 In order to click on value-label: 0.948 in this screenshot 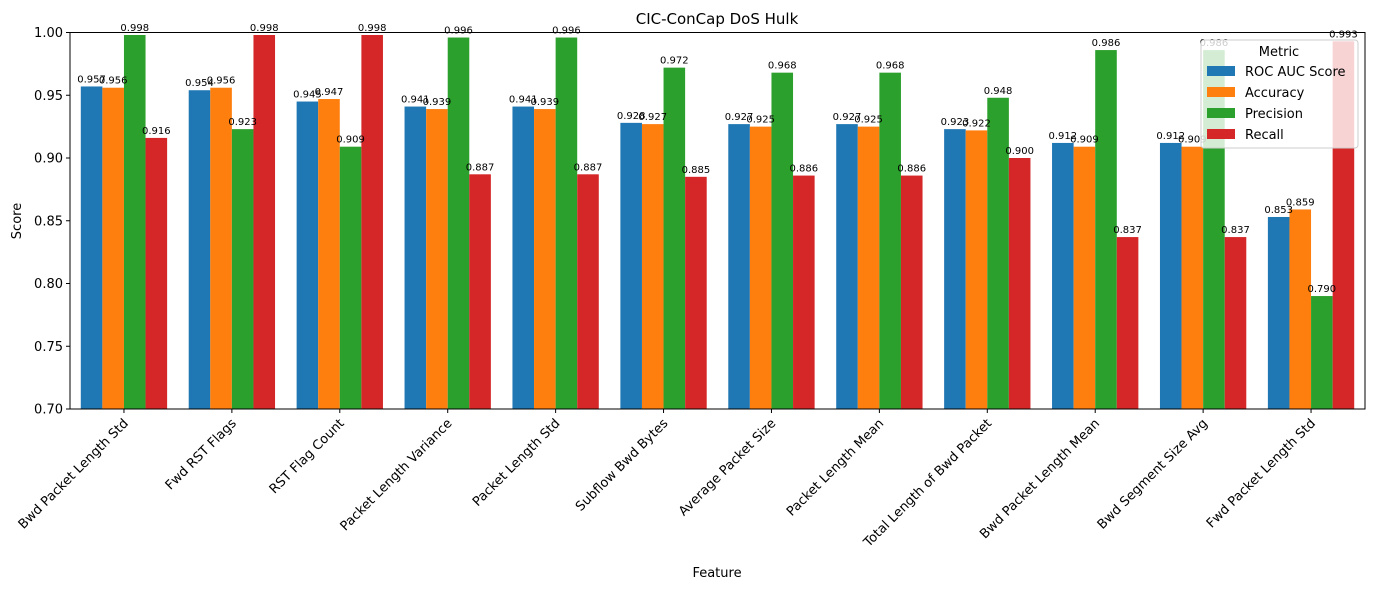, I will do `click(998, 91)`.